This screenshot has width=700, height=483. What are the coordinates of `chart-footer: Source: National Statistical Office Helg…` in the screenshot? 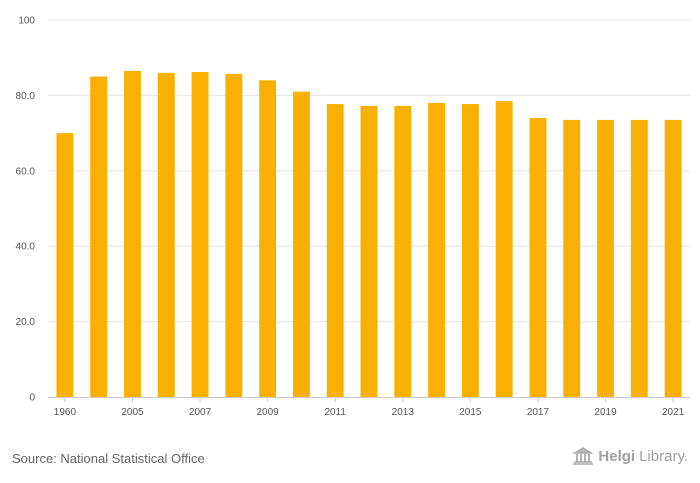 It's located at (350, 463).